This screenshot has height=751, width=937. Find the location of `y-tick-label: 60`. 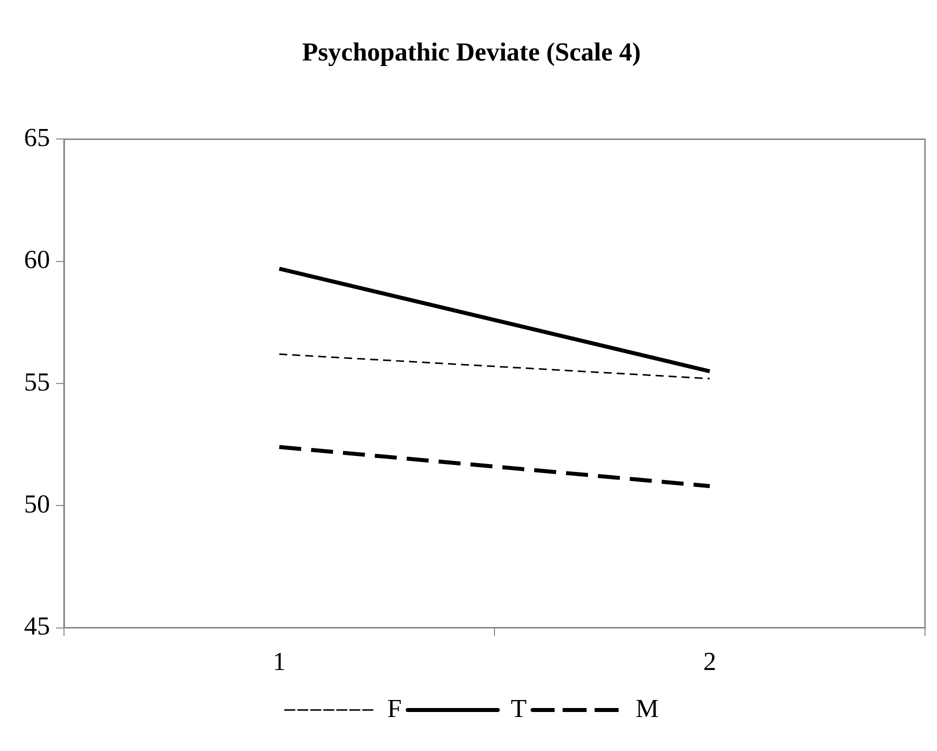

y-tick-label: 60 is located at coordinates (37, 259).